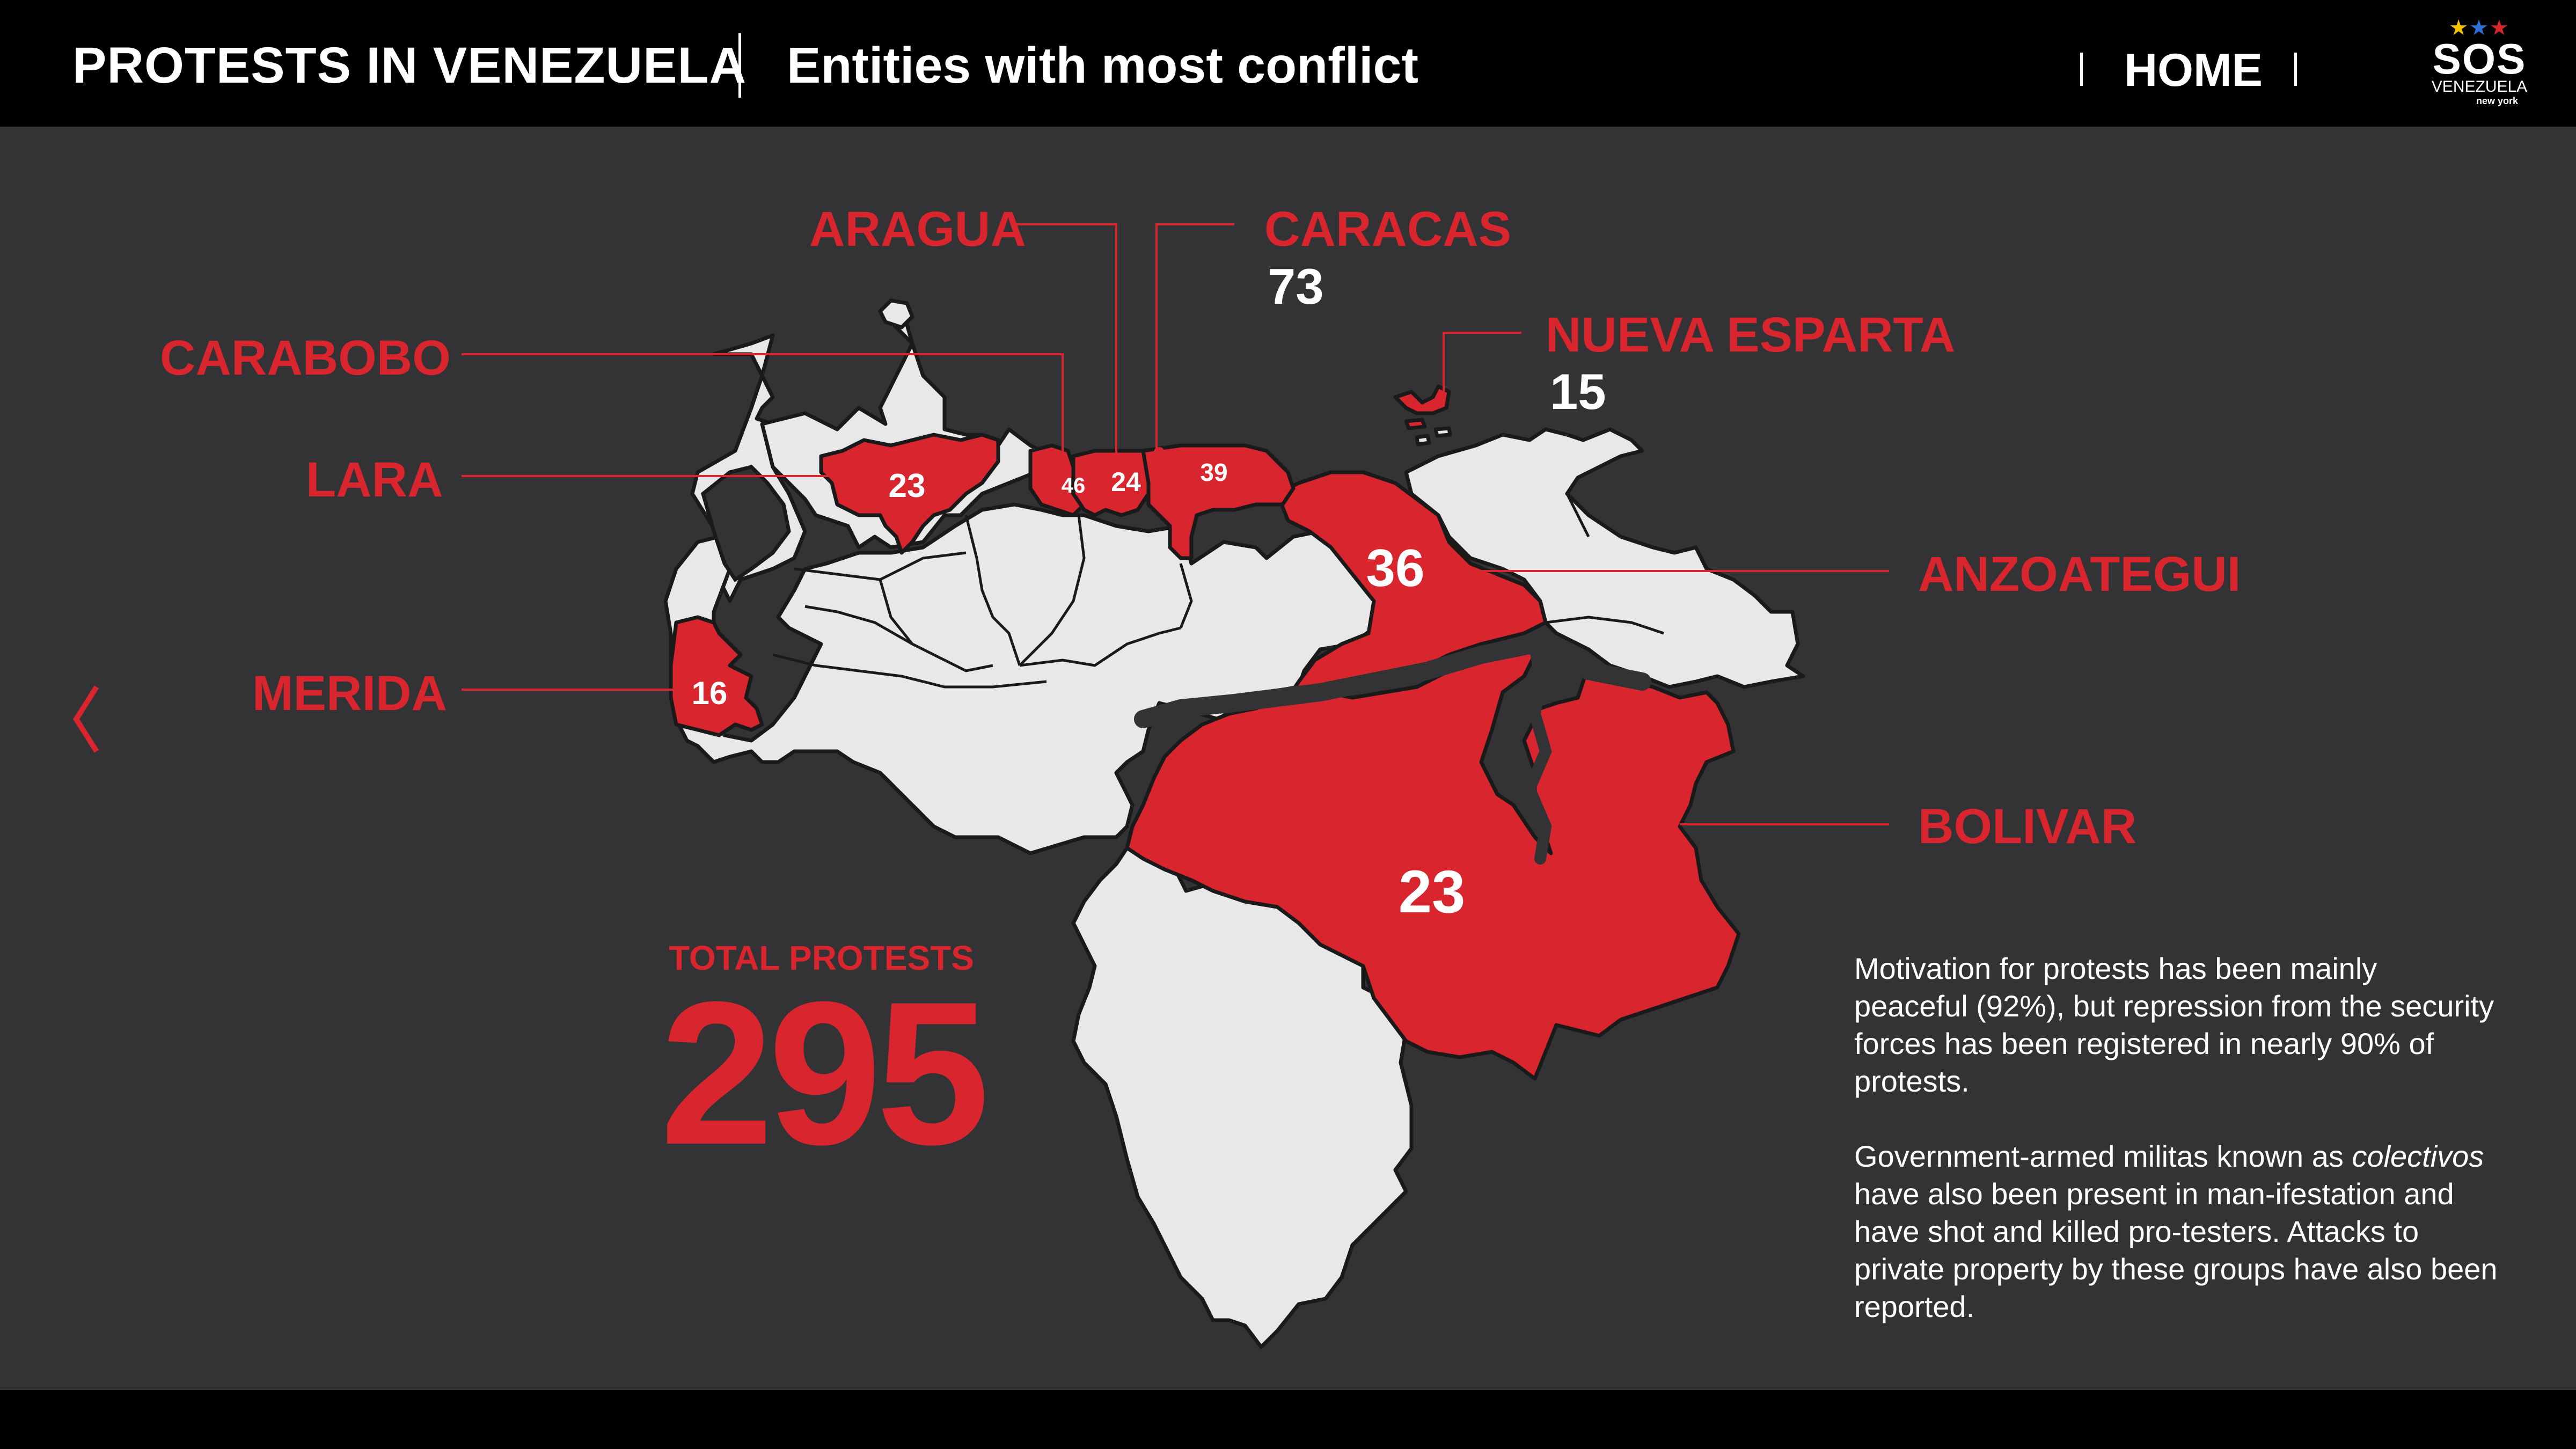 Image resolution: width=2576 pixels, height=1449 pixels. I want to click on miranda-state, so click(1218, 501).